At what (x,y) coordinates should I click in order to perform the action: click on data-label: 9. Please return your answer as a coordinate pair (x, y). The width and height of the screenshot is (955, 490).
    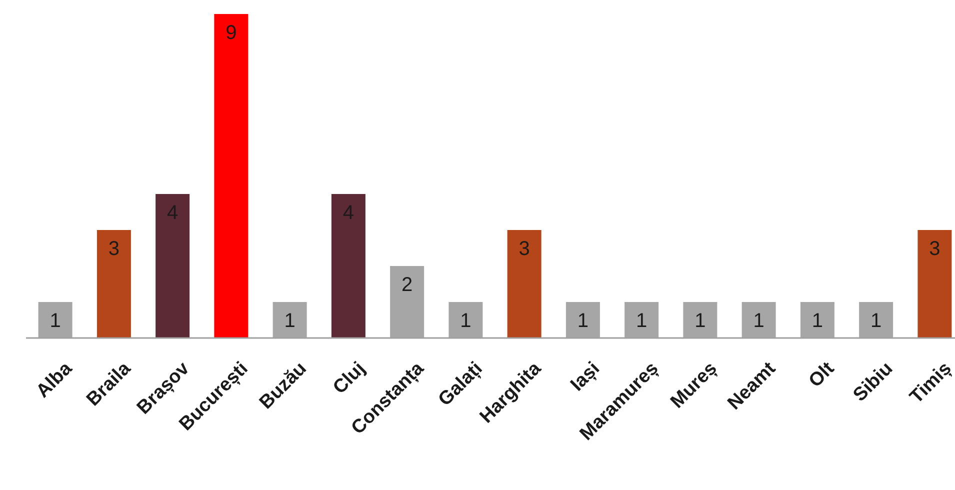
    Looking at the image, I should click on (231, 33).